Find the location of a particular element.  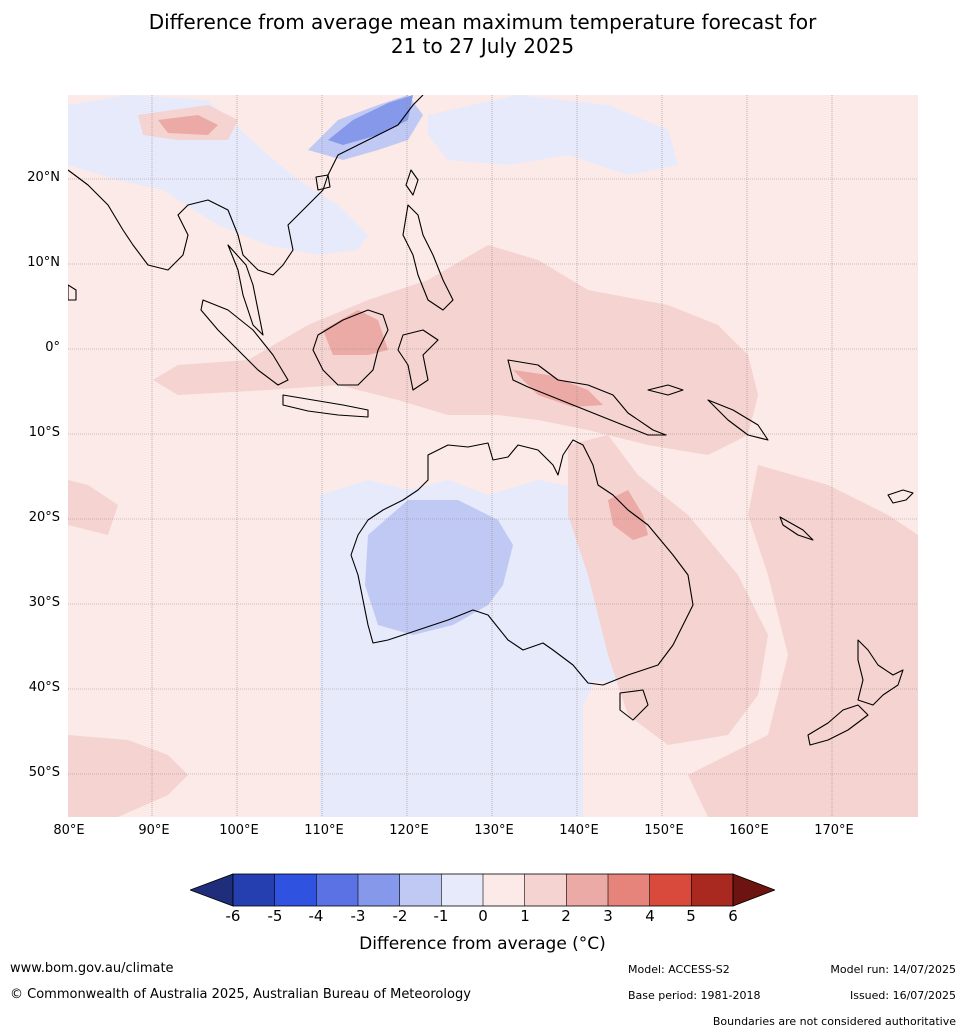

lon-label-140e: 140°E is located at coordinates (579, 830).